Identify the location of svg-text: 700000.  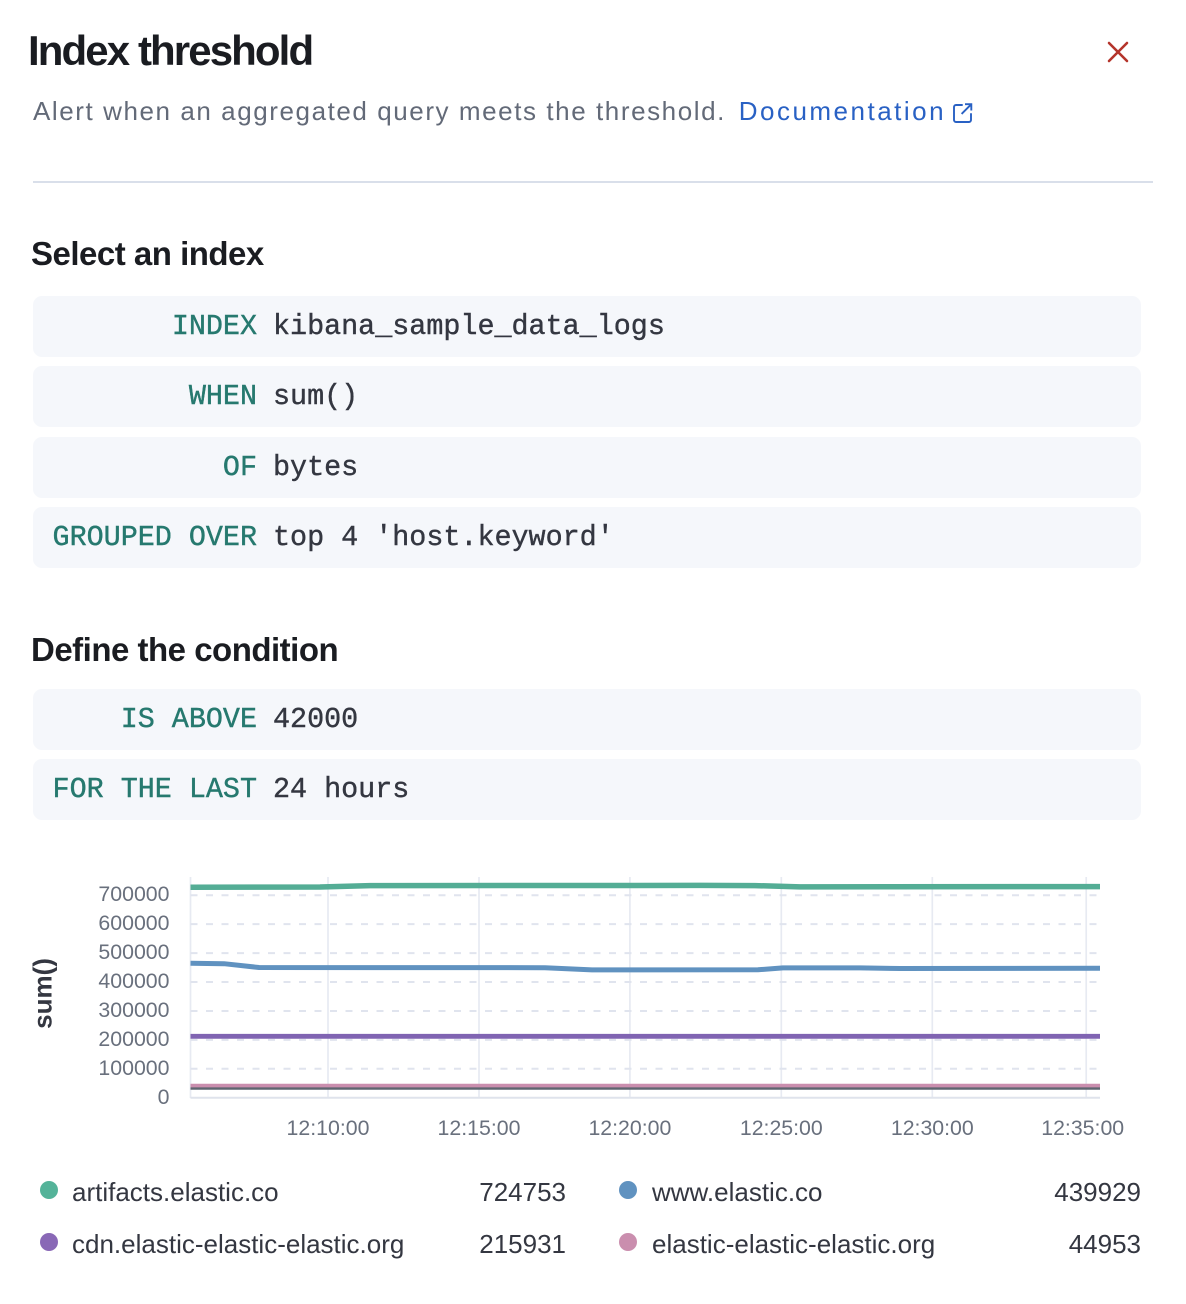
(133, 894).